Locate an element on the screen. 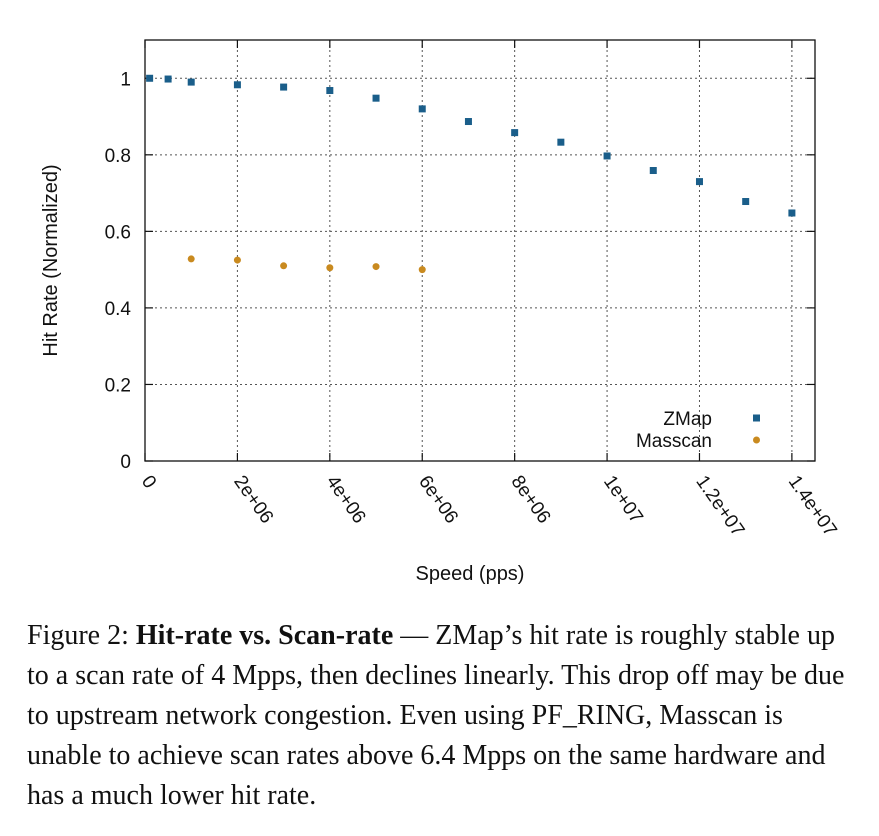 This screenshot has height=836, width=879. x-tick-label: 2e+06 is located at coordinates (253, 500).